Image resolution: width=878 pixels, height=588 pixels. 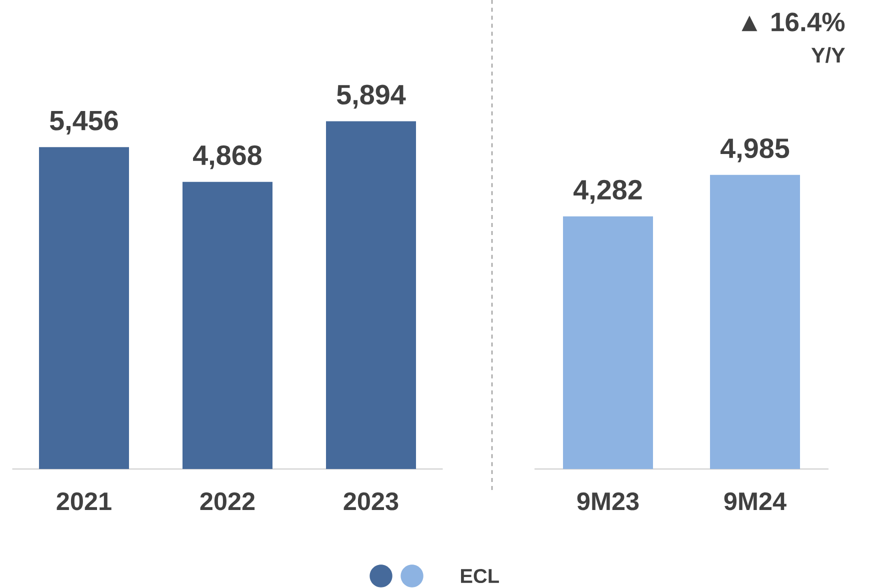 What do you see at coordinates (608, 501) in the screenshot?
I see `x-tick-label: 9M23` at bounding box center [608, 501].